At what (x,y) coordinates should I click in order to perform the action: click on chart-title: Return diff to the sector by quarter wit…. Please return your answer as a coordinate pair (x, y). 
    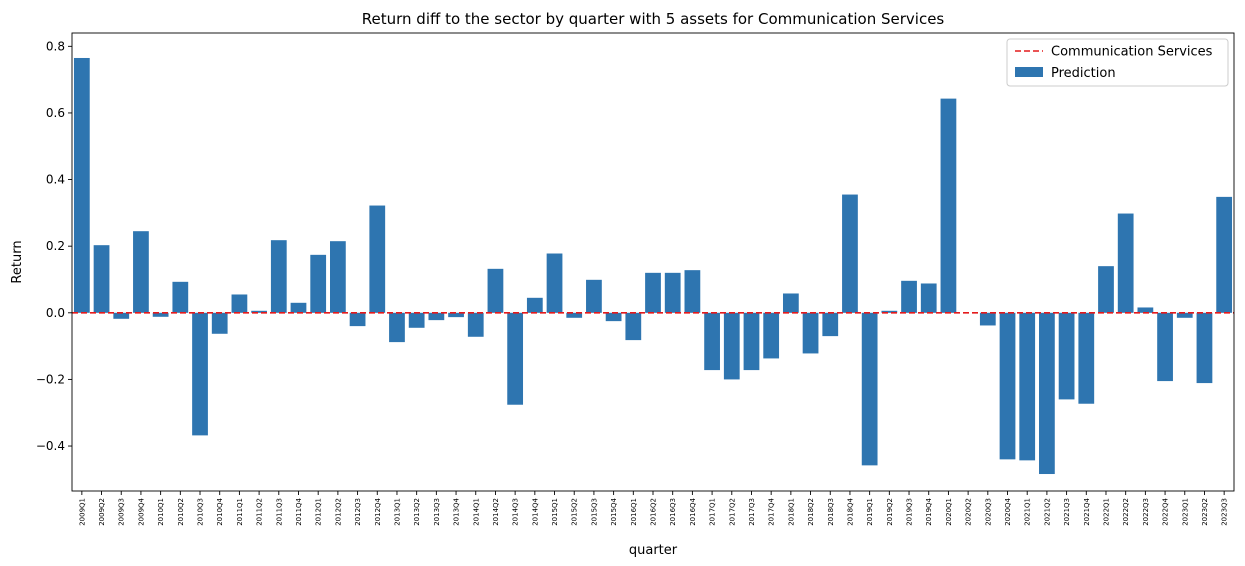
    Looking at the image, I should click on (653, 19).